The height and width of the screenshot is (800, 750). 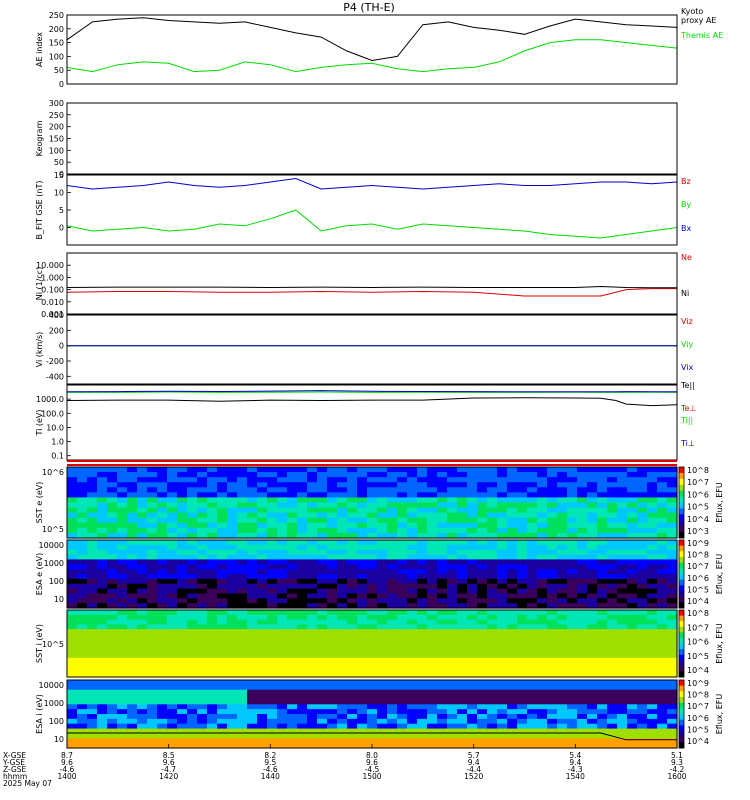 I want to click on x-tick-label-xgse: 5.4, so click(x=575, y=755).